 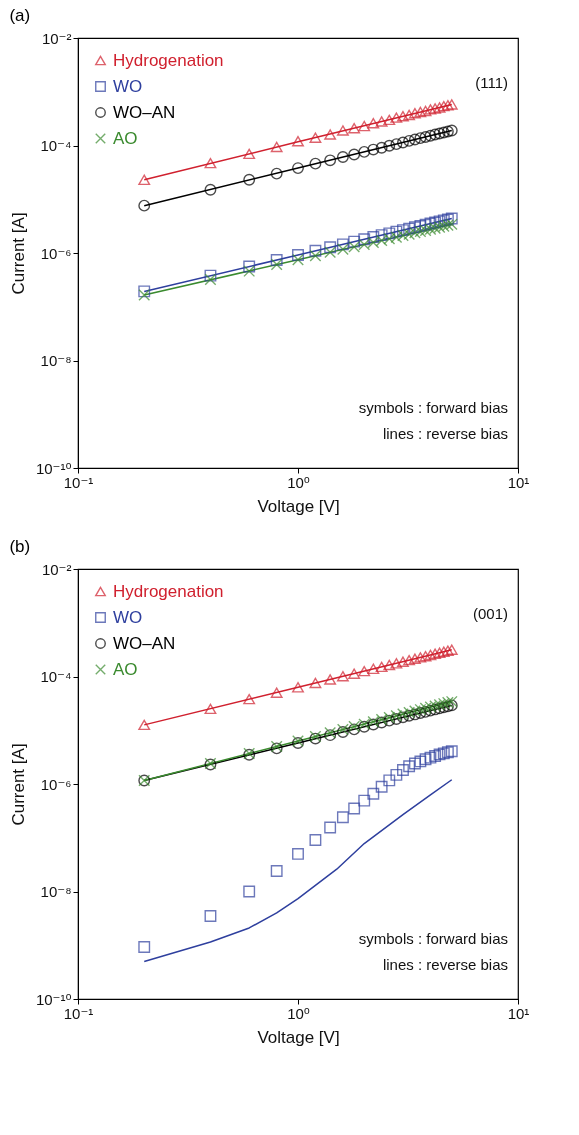 I want to click on chart-title: (b), so click(x=20, y=546).